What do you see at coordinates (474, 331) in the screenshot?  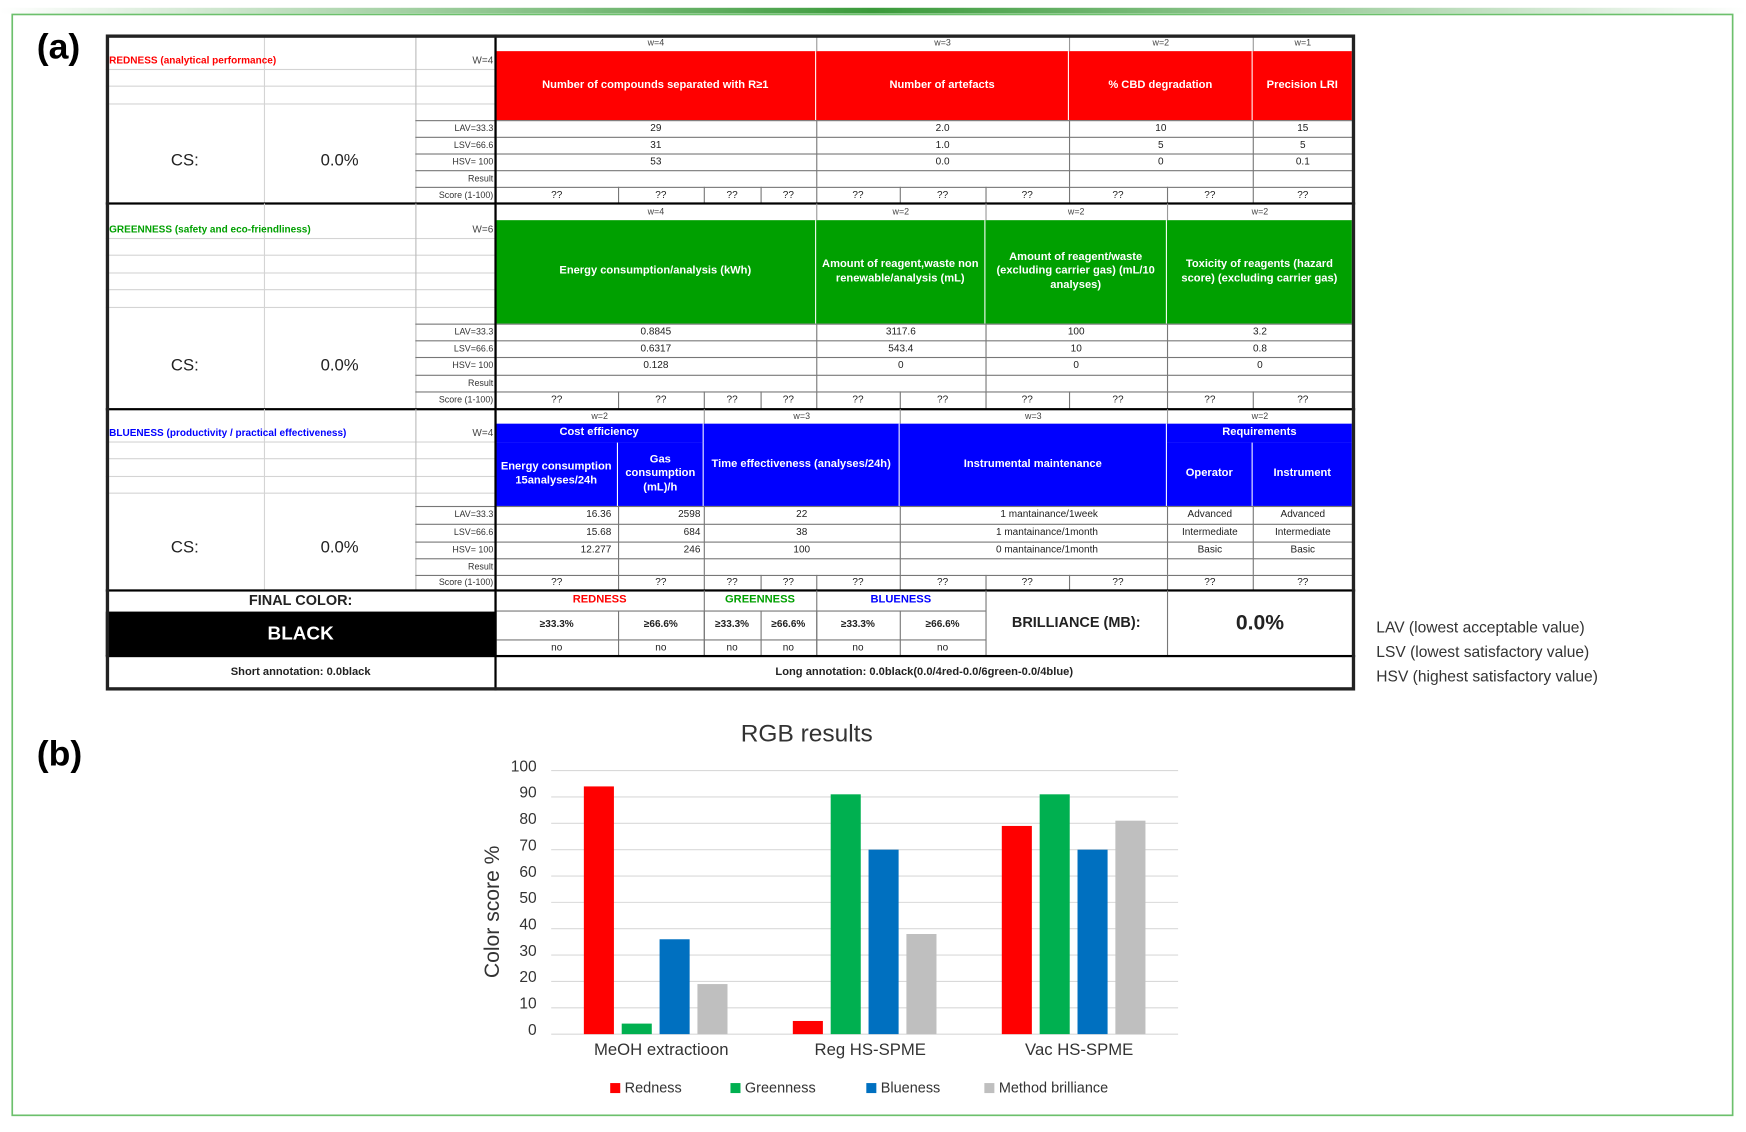 I see `row-label: LAV=33.3` at bounding box center [474, 331].